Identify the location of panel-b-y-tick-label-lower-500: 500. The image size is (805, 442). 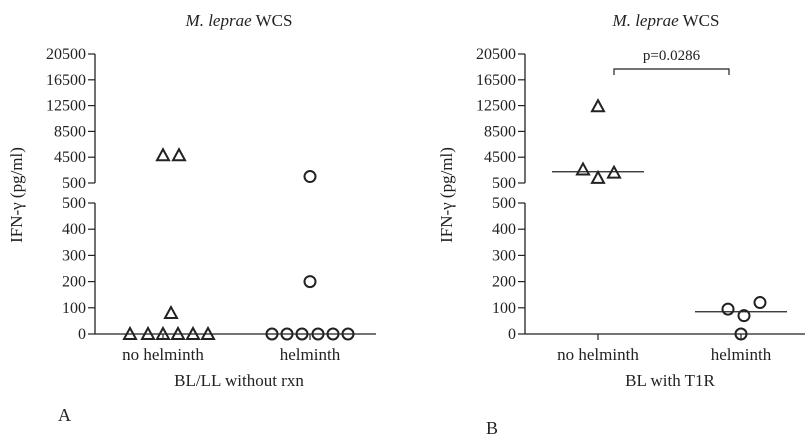
(504, 203).